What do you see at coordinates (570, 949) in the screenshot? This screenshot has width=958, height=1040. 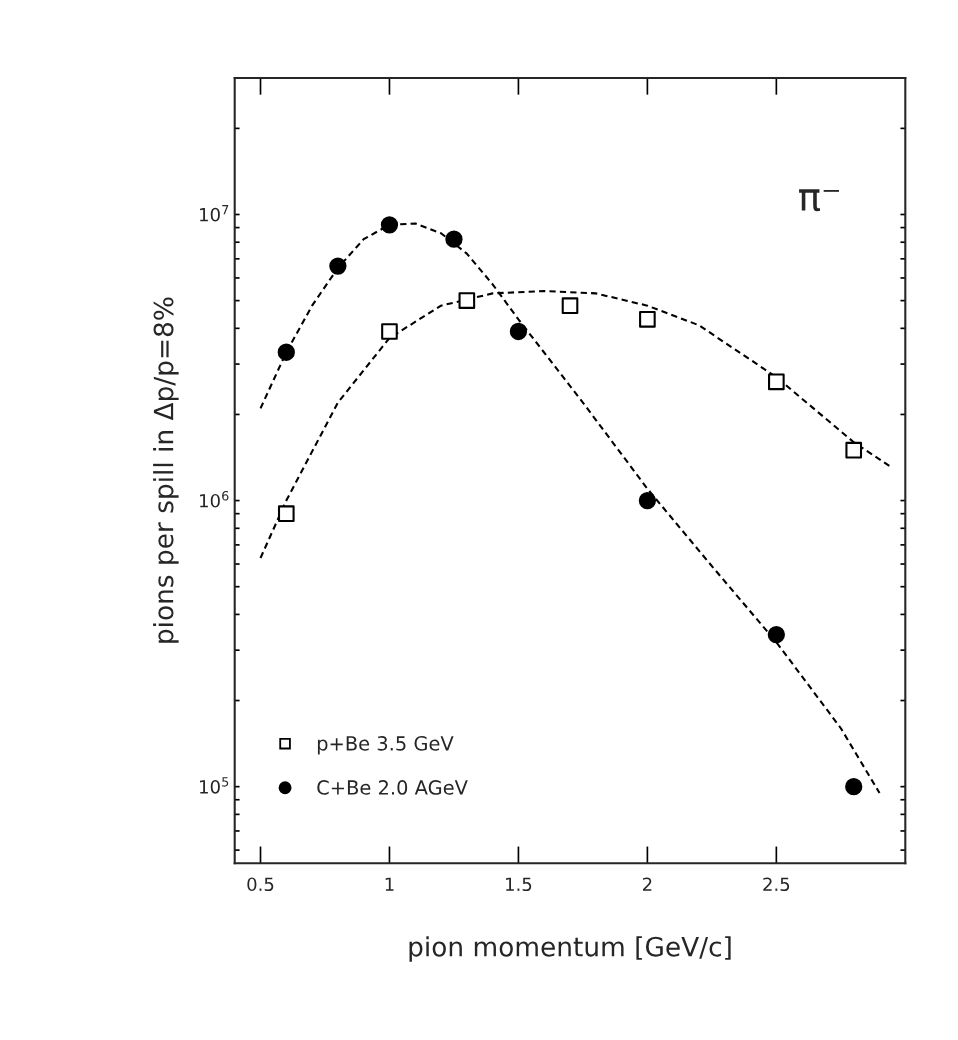 I see `x-axis-title: pion momentum [GeV/c]` at bounding box center [570, 949].